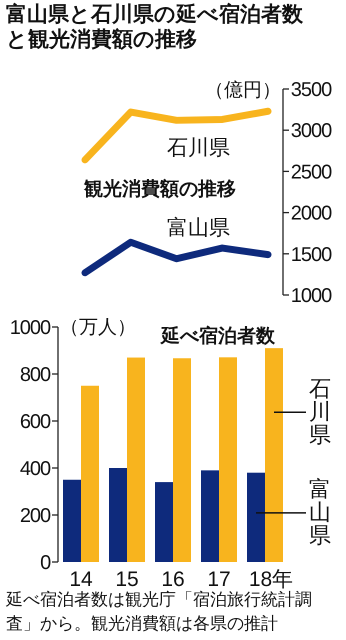 This screenshot has width=346, height=640. I want to click on x-tick-label: 15, so click(127, 579).